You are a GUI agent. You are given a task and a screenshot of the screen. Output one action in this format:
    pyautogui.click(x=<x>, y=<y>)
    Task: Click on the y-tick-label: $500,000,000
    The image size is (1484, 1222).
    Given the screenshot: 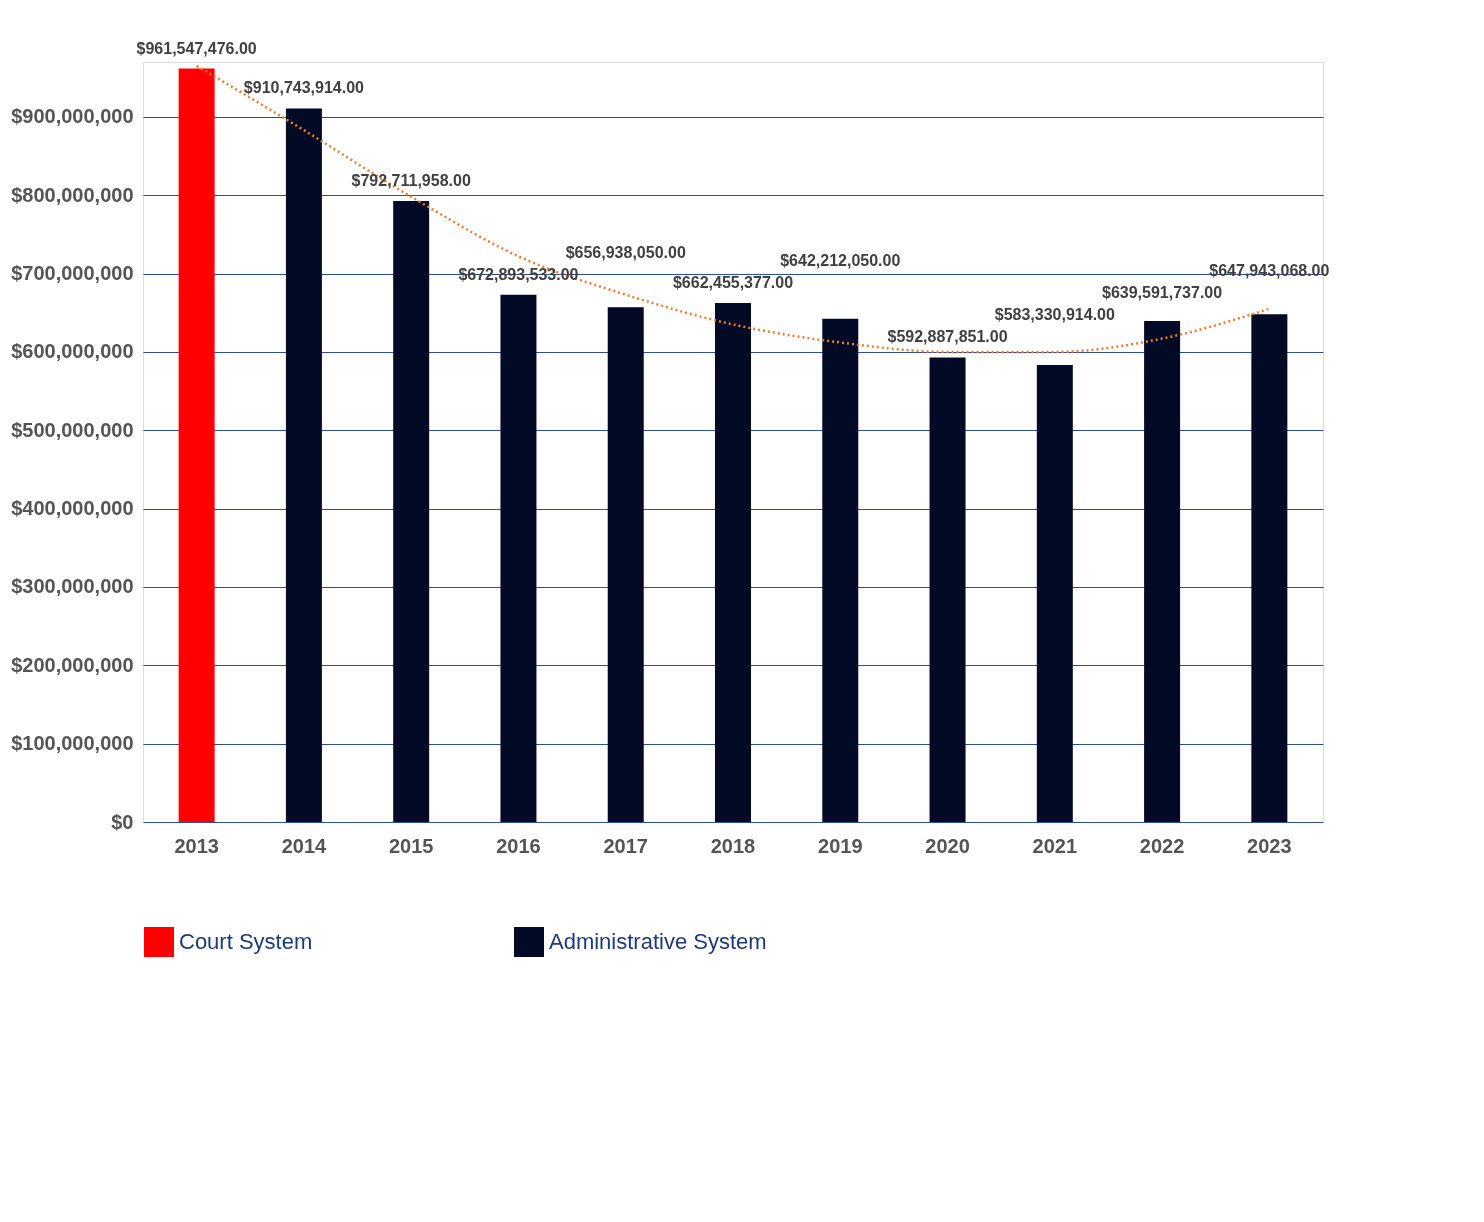 What is the action you would take?
    pyautogui.click(x=72, y=429)
    